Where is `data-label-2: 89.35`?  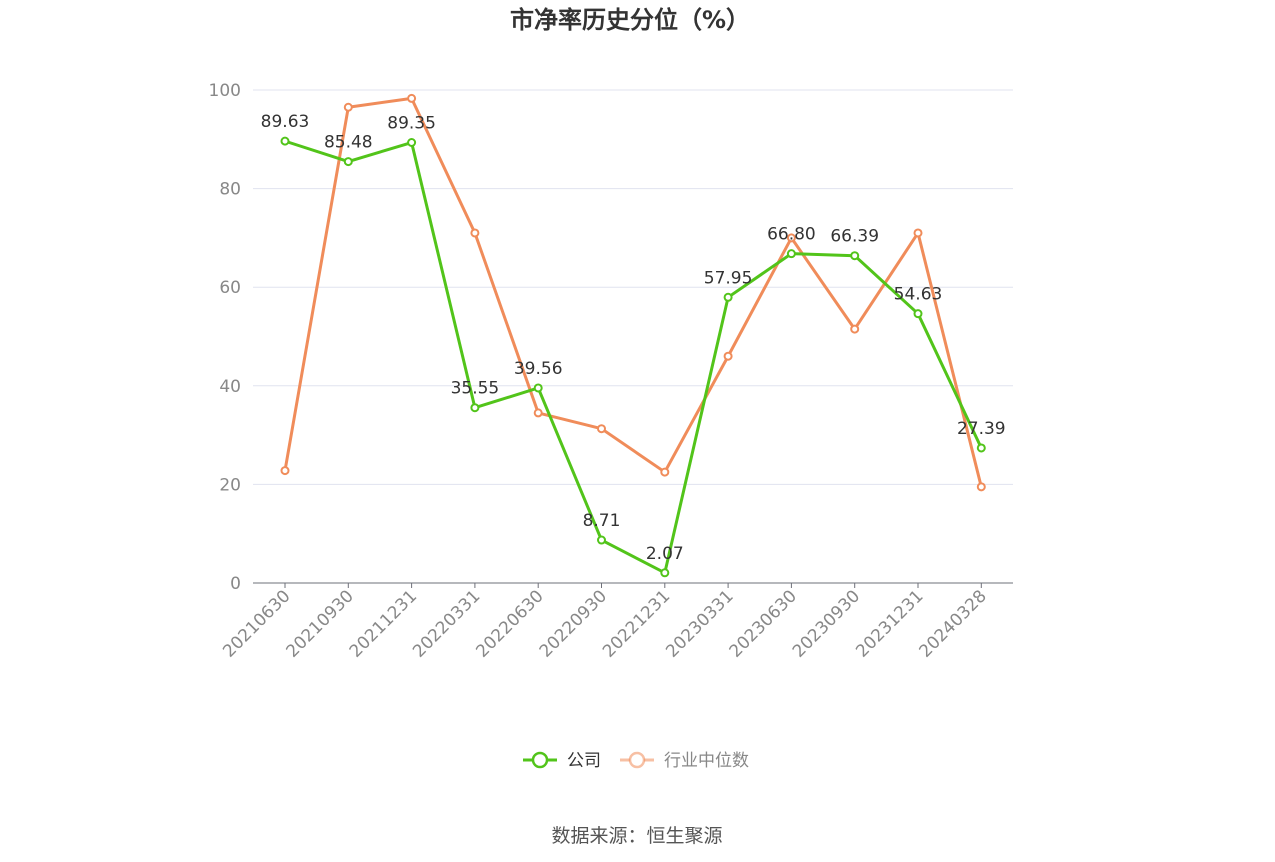 data-label-2: 89.35 is located at coordinates (411, 124).